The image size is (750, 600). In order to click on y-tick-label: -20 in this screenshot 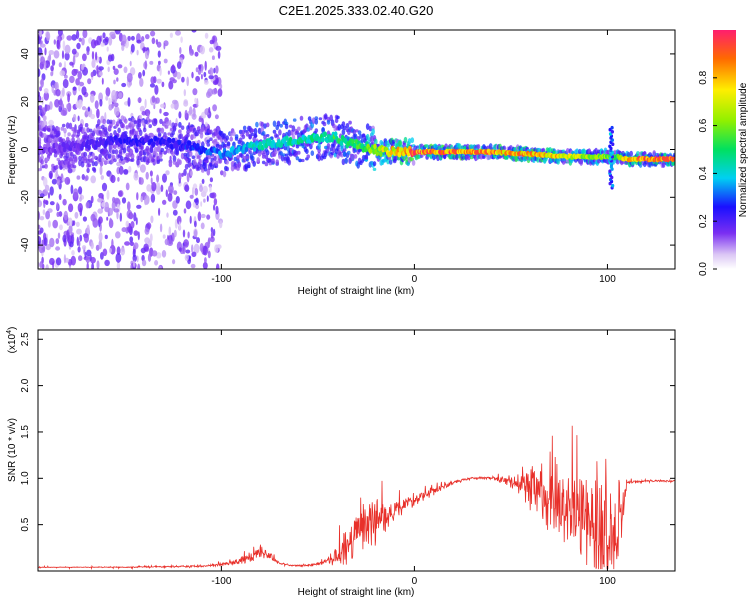, I will do `click(25, 197)`.